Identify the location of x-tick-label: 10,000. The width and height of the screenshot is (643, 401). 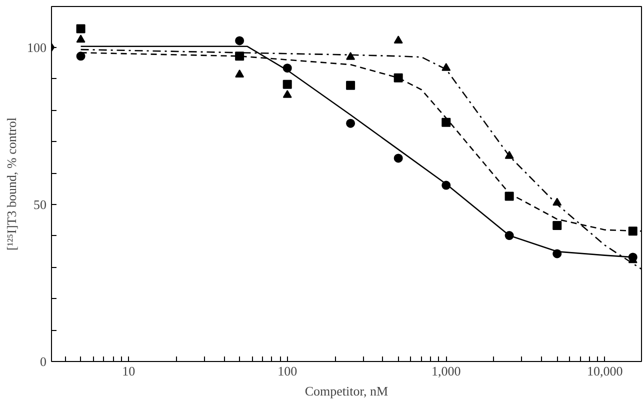
(605, 371).